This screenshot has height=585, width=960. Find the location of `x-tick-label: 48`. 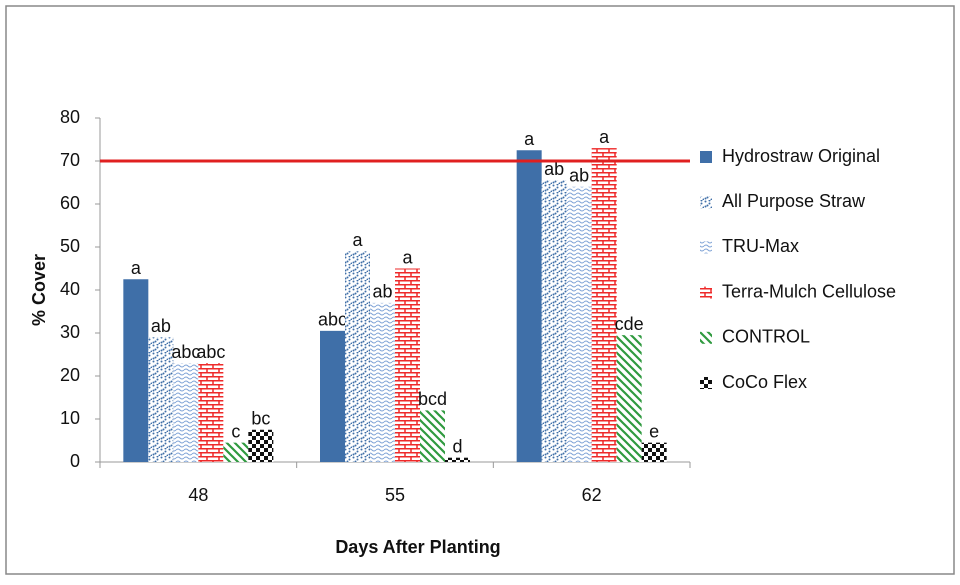

x-tick-label: 48 is located at coordinates (198, 495).